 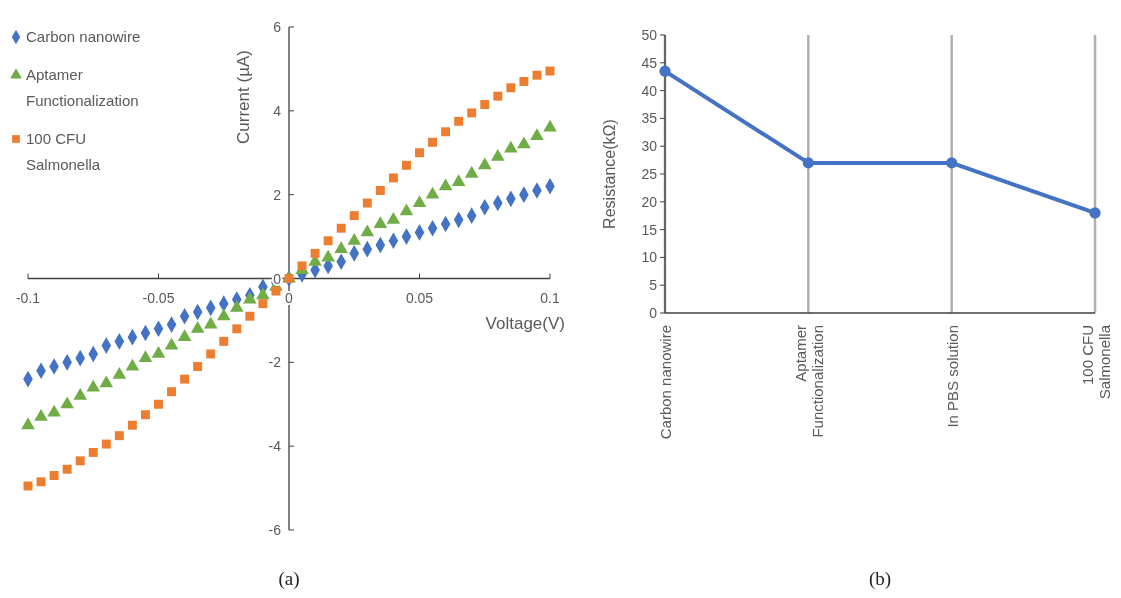 What do you see at coordinates (275, 446) in the screenshot?
I see `y-tick-label: -4` at bounding box center [275, 446].